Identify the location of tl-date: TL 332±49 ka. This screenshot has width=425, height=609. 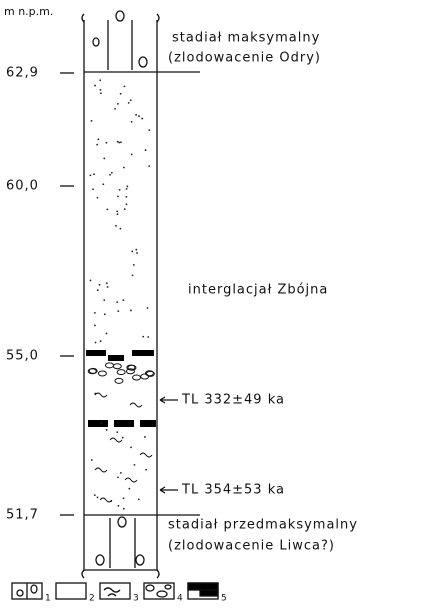
(233, 400).